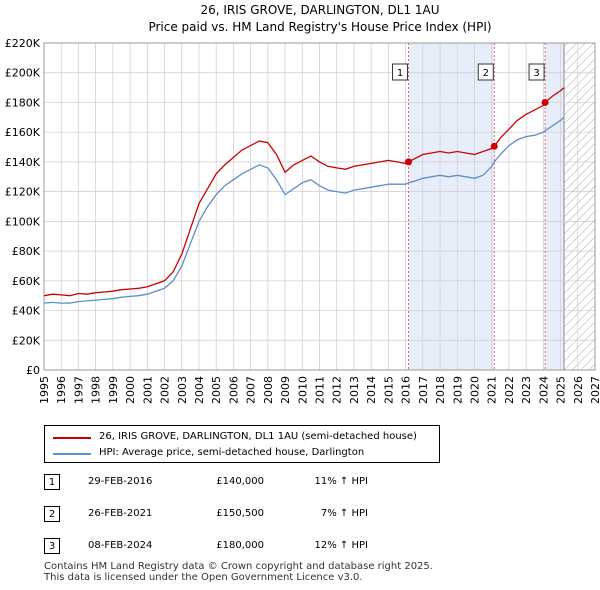 This screenshot has height=590, width=600. What do you see at coordinates (96, 390) in the screenshot?
I see `x-tick-label: 1998` at bounding box center [96, 390].